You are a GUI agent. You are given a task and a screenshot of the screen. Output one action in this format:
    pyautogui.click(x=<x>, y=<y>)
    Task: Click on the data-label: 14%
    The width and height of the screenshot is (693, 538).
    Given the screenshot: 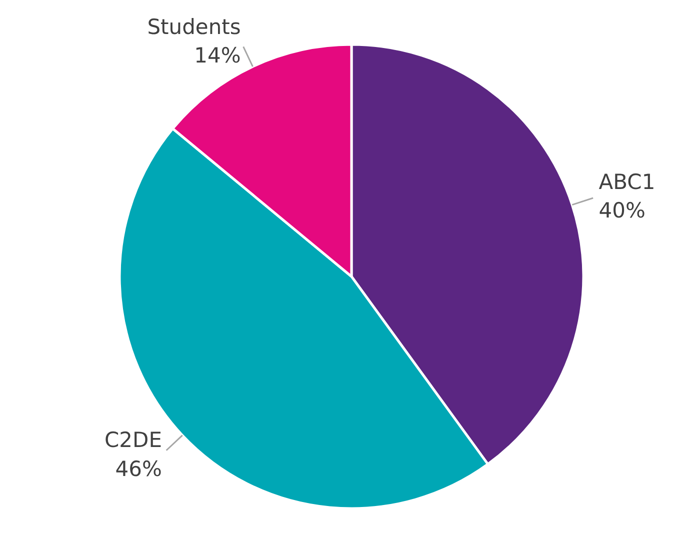 What is the action you would take?
    pyautogui.click(x=217, y=56)
    